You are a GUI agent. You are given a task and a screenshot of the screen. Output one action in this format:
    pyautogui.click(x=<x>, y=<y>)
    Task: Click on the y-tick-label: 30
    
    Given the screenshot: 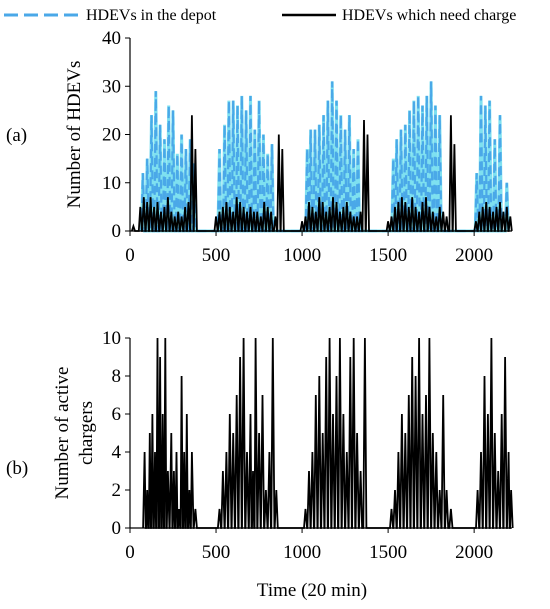 What is the action you would take?
    pyautogui.click(x=111, y=86)
    